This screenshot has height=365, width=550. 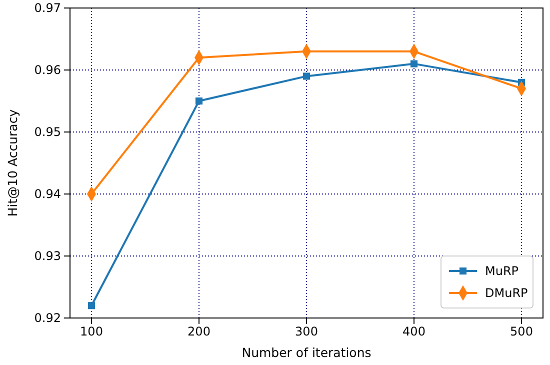 I want to click on y-tick-label: 0.93, so click(x=47, y=255).